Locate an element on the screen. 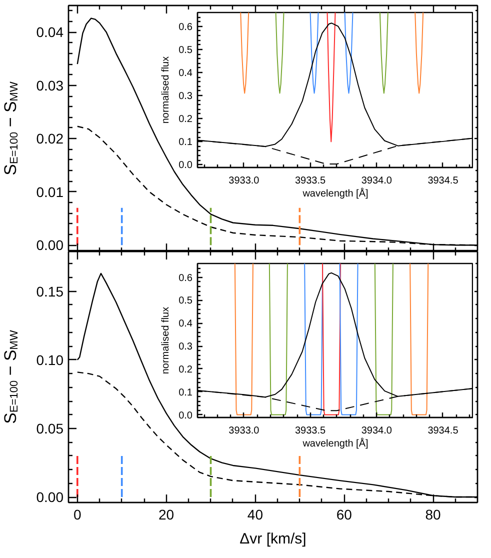 The height and width of the screenshot is (558, 491). y-tick-label: 0.15 is located at coordinates (50, 291).